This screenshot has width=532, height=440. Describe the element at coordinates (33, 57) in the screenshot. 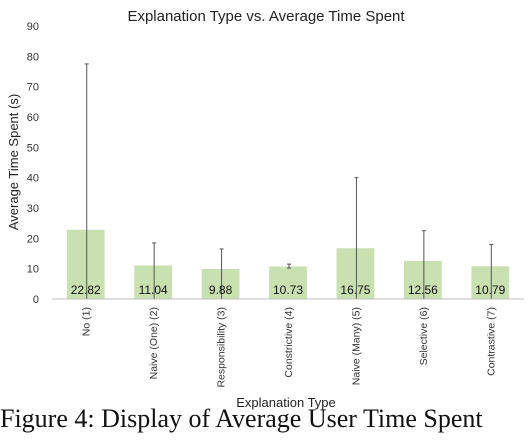

I see `y-tick-label: 80` at that location.